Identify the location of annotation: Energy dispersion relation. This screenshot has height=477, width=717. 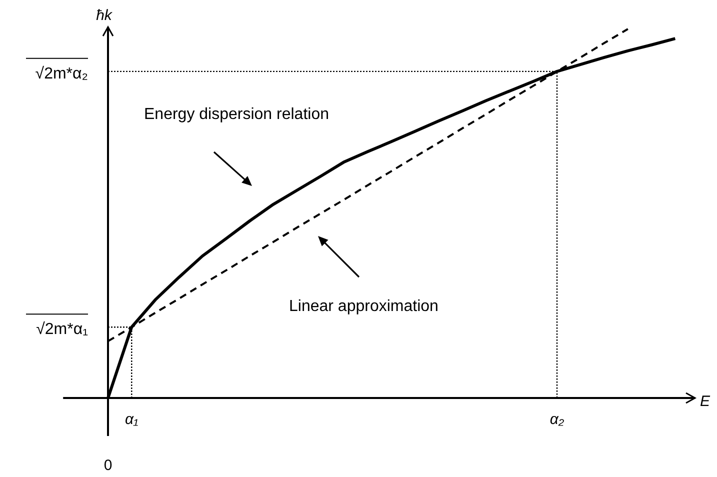
(236, 114).